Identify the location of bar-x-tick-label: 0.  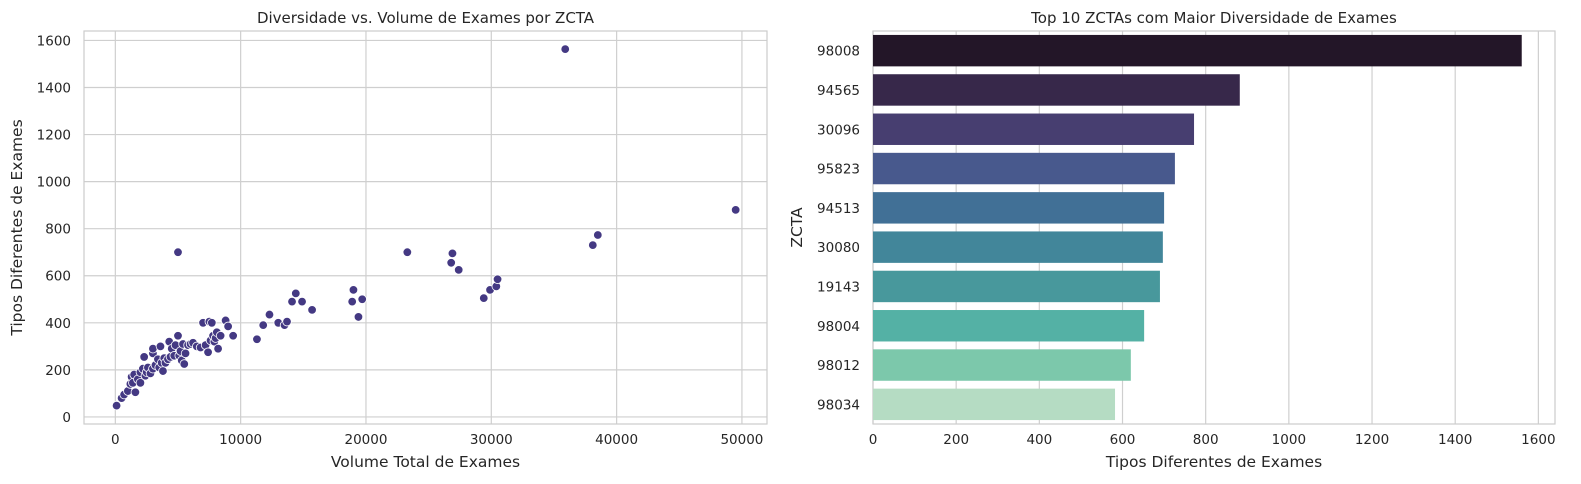
(873, 440).